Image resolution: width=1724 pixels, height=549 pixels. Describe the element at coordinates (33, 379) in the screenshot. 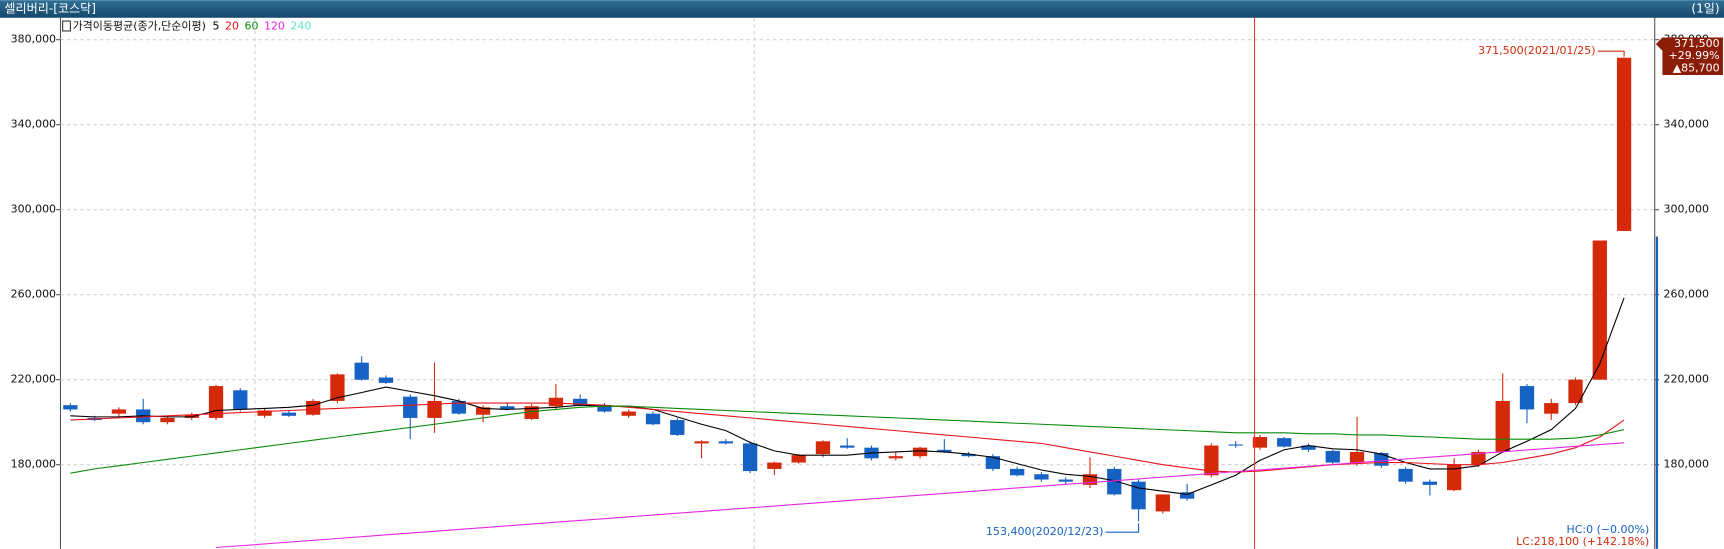

I see `y-tick-label: 220,000` at that location.